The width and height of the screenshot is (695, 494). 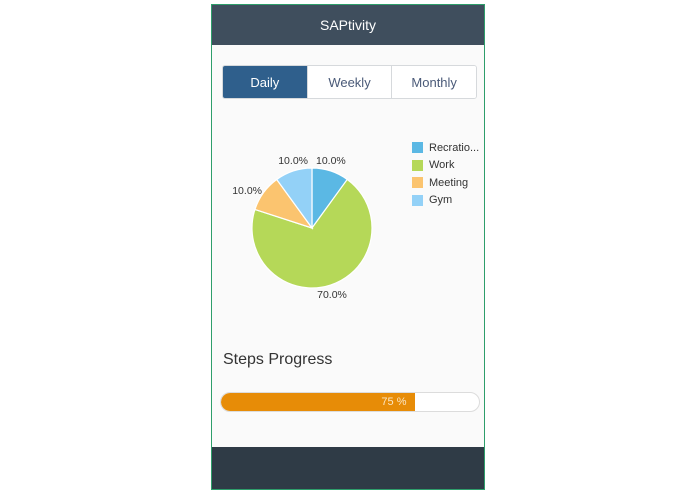 I want to click on steps-progress-bar: 75 %, so click(x=350, y=402).